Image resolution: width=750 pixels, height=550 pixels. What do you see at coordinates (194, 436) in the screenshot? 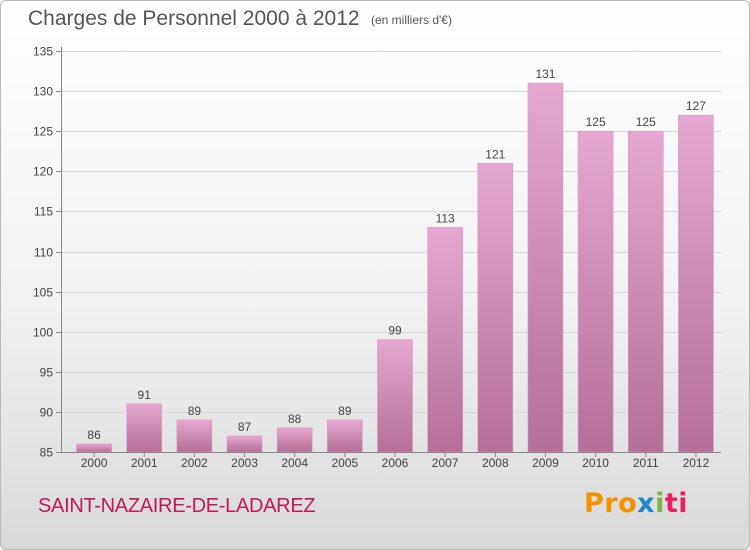
I see `bar-2002` at bounding box center [194, 436].